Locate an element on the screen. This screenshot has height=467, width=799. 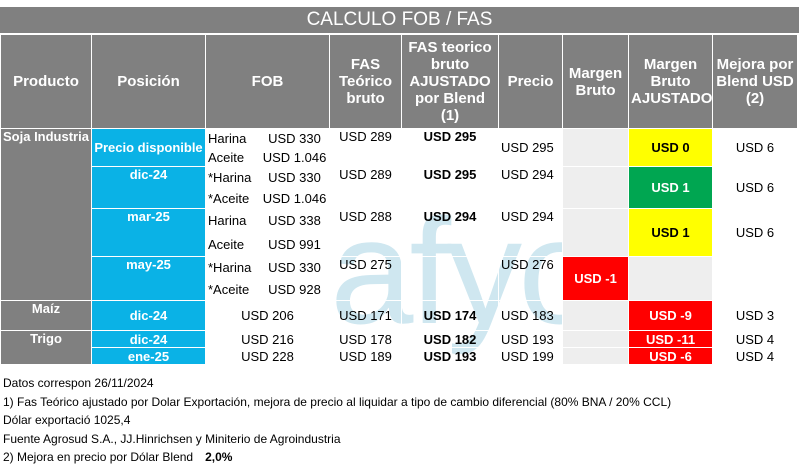
margen-ajustado-cell: USD -9 is located at coordinates (671, 315).